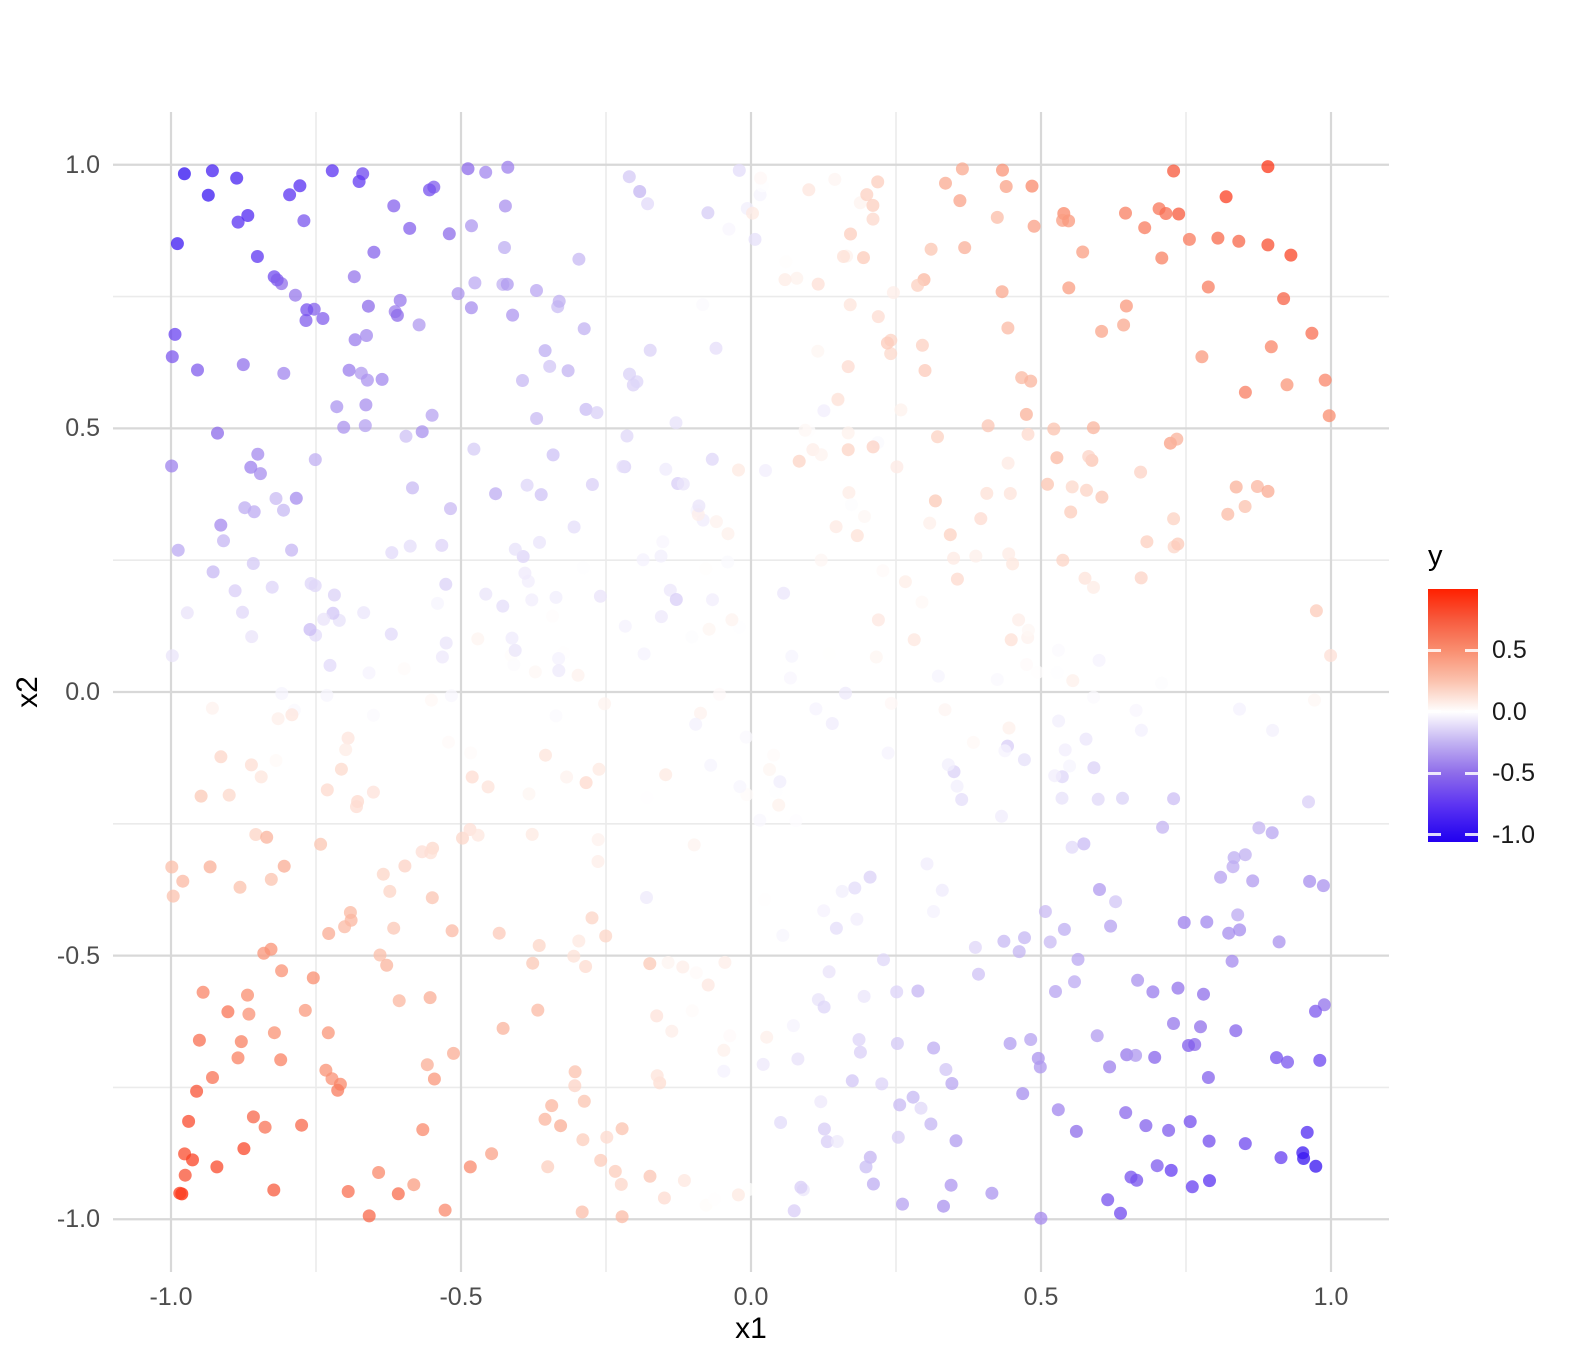 The height and width of the screenshot is (1364, 1584). Describe the element at coordinates (1509, 650) in the screenshot. I see `colorbar-tick-label: 0.5` at that location.